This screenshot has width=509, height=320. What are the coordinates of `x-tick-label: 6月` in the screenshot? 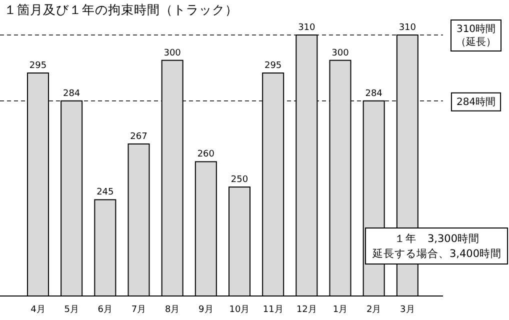 It's located at (105, 310).